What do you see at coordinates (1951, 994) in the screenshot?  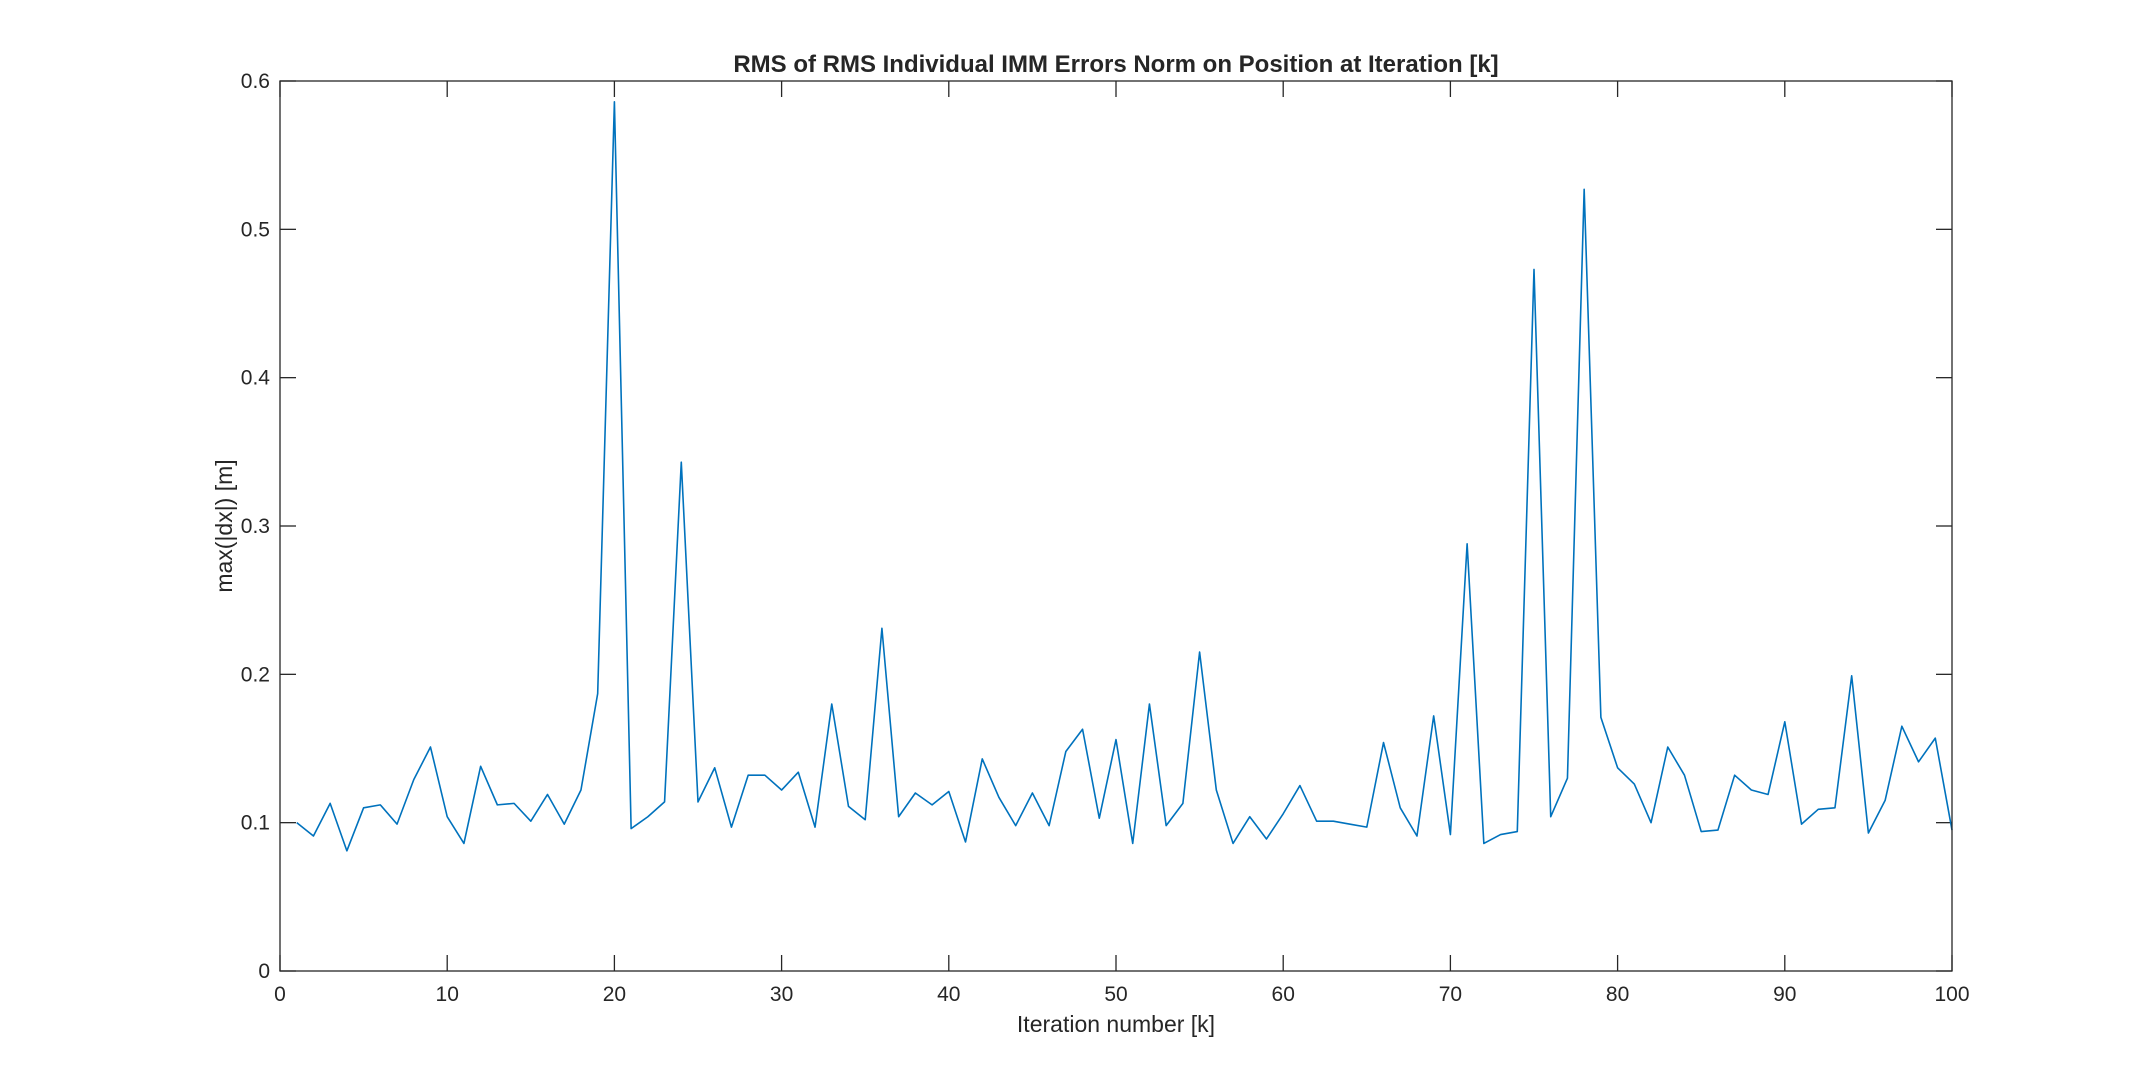 I see `x-tick-label: 100` at bounding box center [1951, 994].